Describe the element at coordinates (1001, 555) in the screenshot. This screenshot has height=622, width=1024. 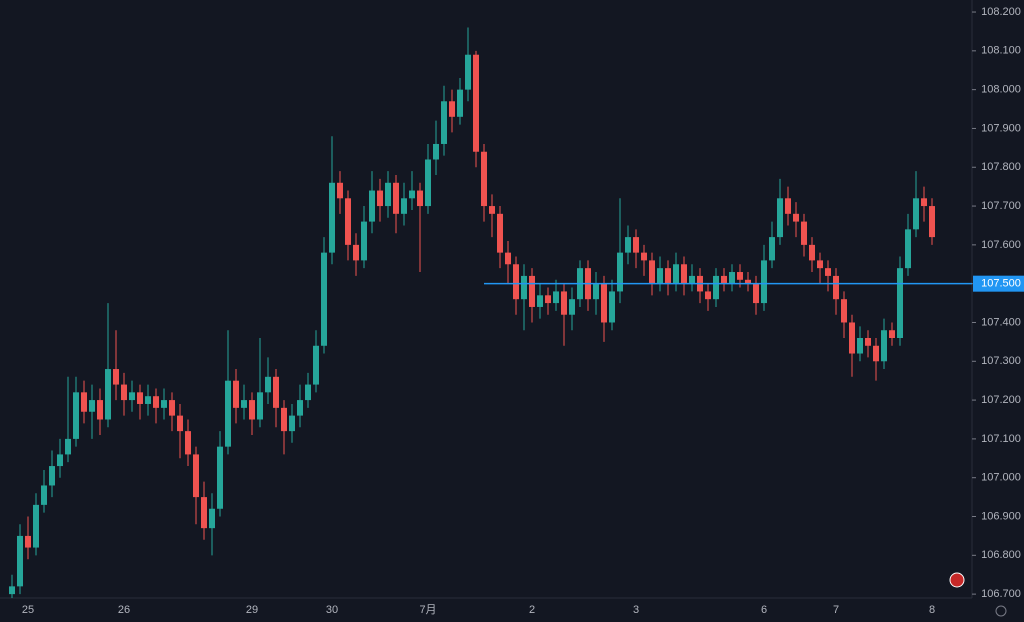
I see `y-tick-label: 106.800` at that location.